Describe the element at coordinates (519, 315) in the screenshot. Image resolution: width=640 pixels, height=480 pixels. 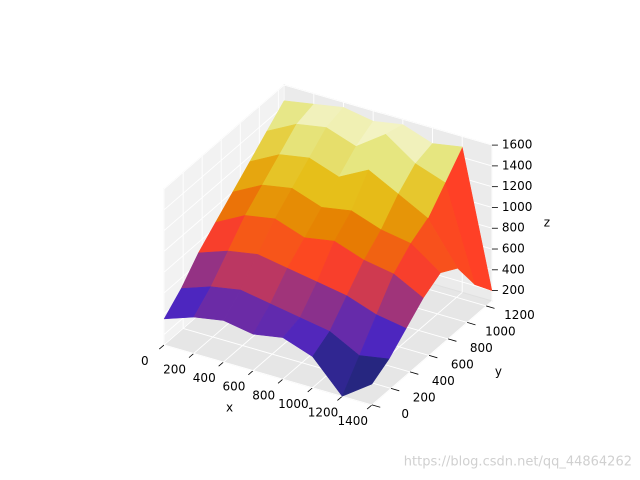
I see `y-tick-label: 1200` at that location.